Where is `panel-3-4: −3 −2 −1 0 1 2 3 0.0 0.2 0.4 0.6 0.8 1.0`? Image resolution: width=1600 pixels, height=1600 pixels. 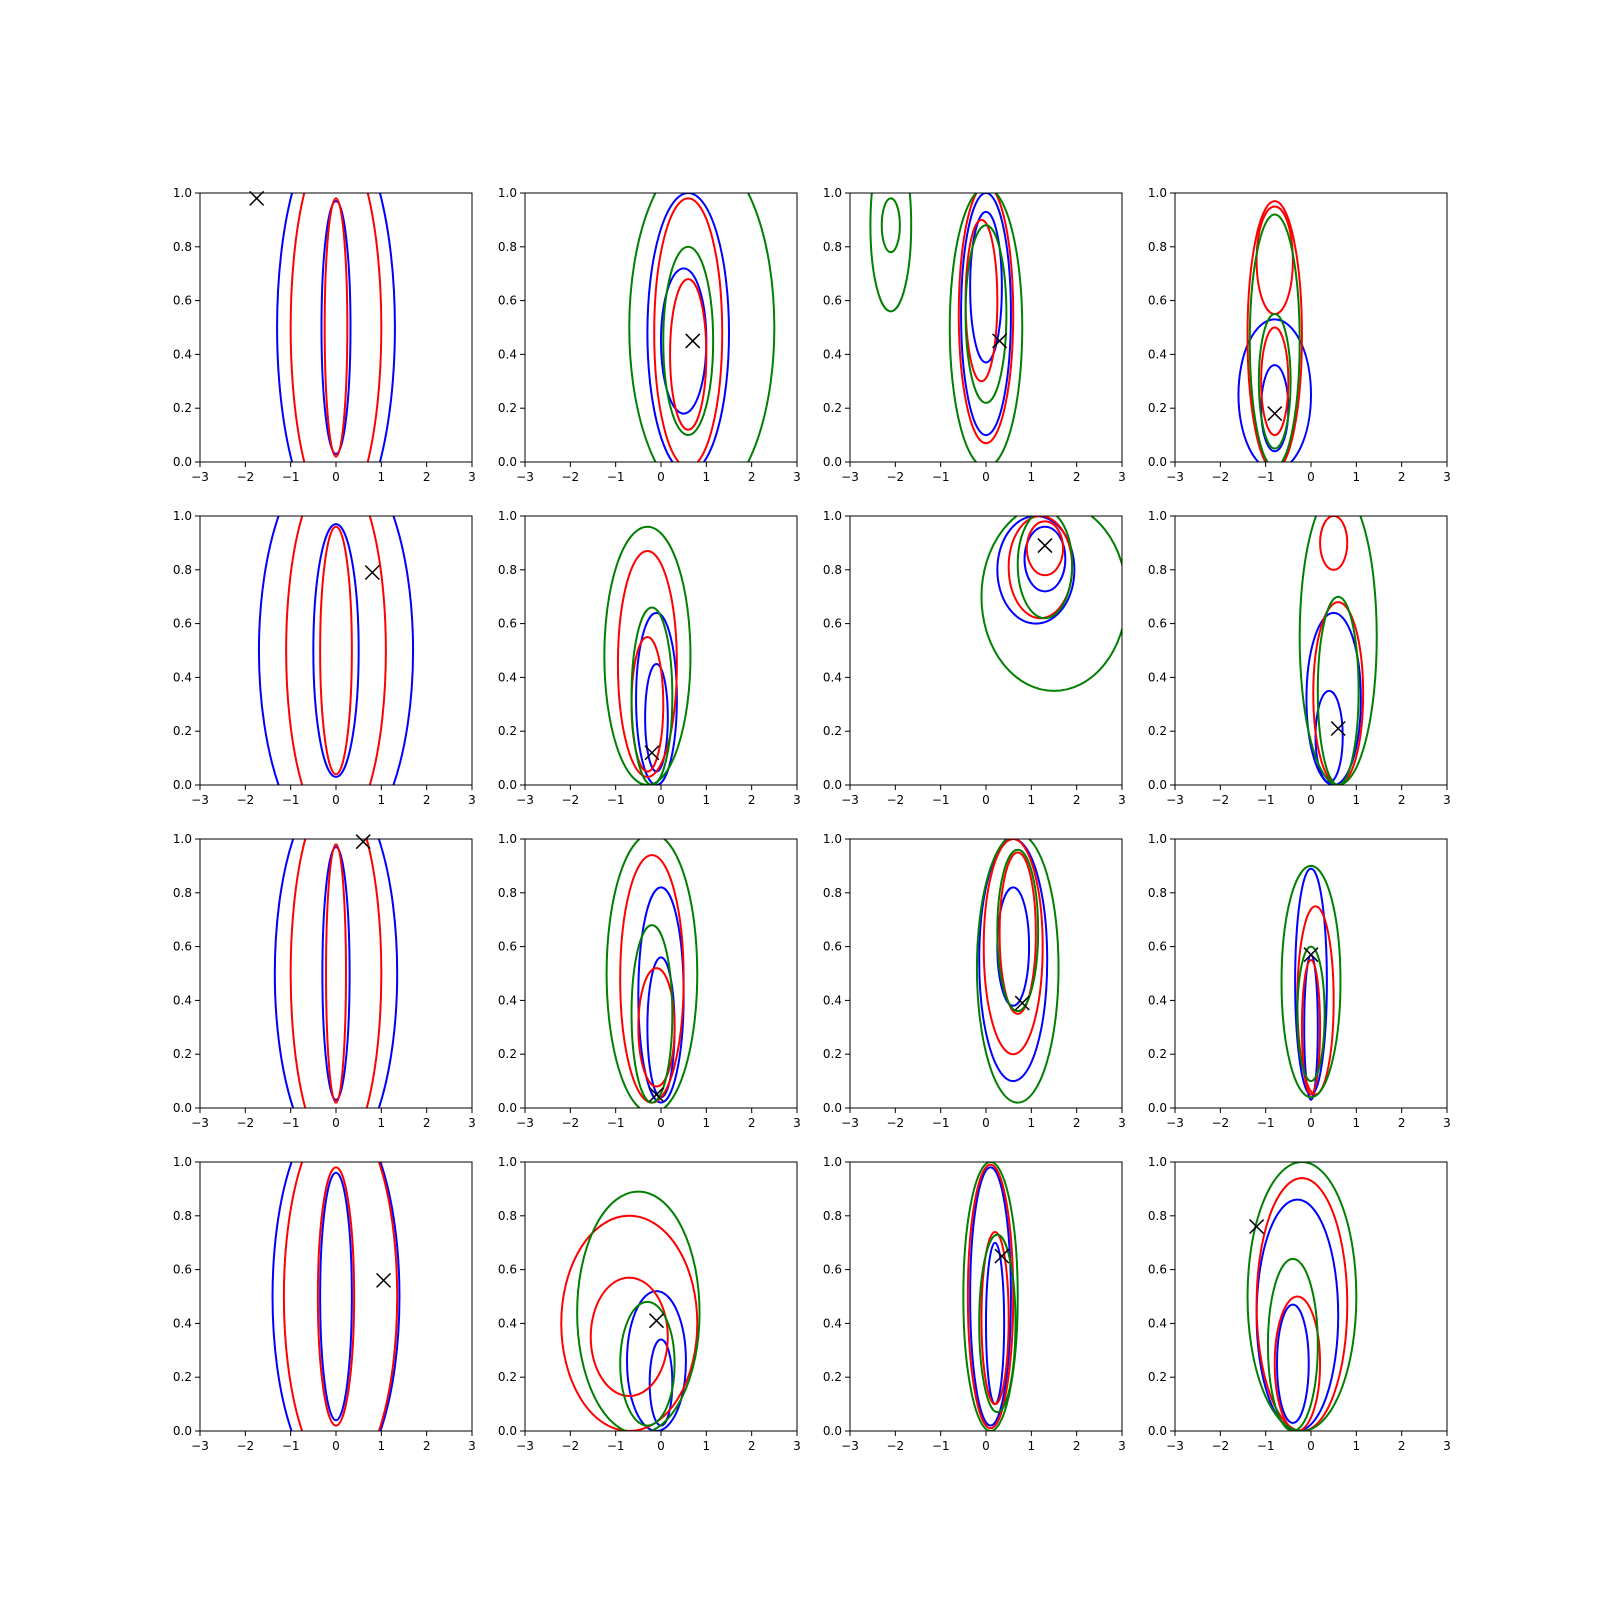 panel-3-4: −3 −2 −1 0 1 2 3 0.0 0.2 0.4 0.6 0.8 1.0 is located at coordinates (1299, 981).